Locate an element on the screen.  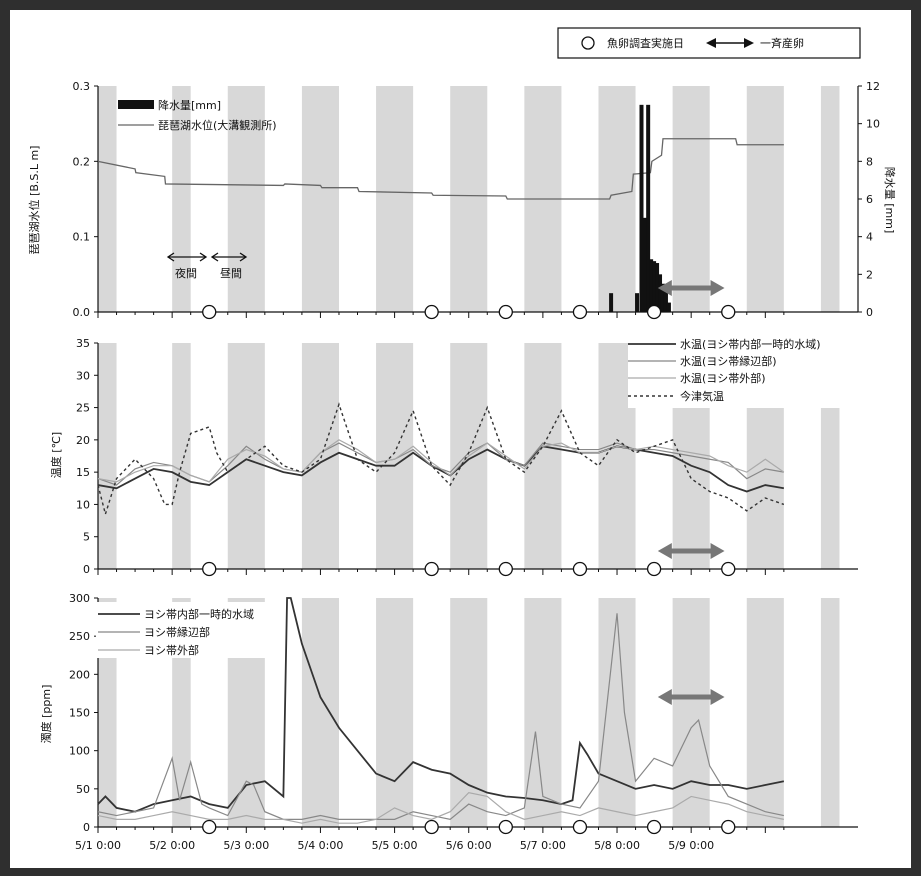
y-tick-label: 0 is located at coordinates (86, 827).